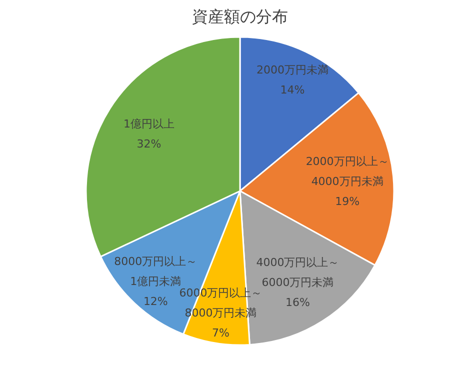 This screenshot has width=472, height=378. What do you see at coordinates (347, 171) in the screenshot?
I see `slice-label: 2000万円以上～4000万円未満` at bounding box center [347, 171].